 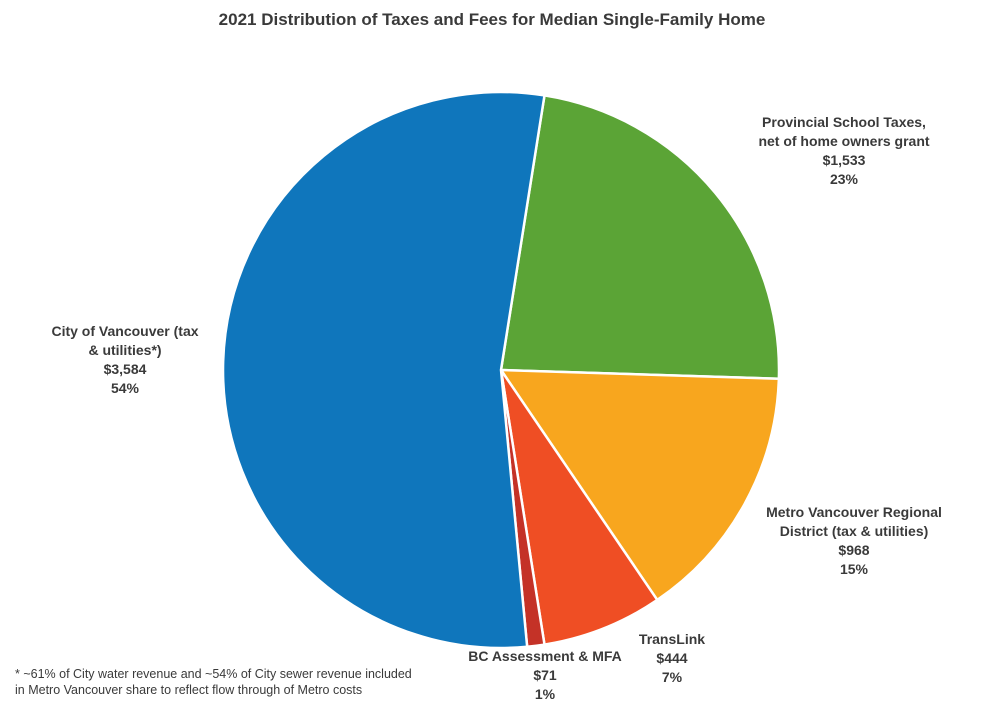 What do you see at coordinates (640, 237) in the screenshot?
I see `pie-slice-provincial-school-taxes-net-of-home-owne` at bounding box center [640, 237].